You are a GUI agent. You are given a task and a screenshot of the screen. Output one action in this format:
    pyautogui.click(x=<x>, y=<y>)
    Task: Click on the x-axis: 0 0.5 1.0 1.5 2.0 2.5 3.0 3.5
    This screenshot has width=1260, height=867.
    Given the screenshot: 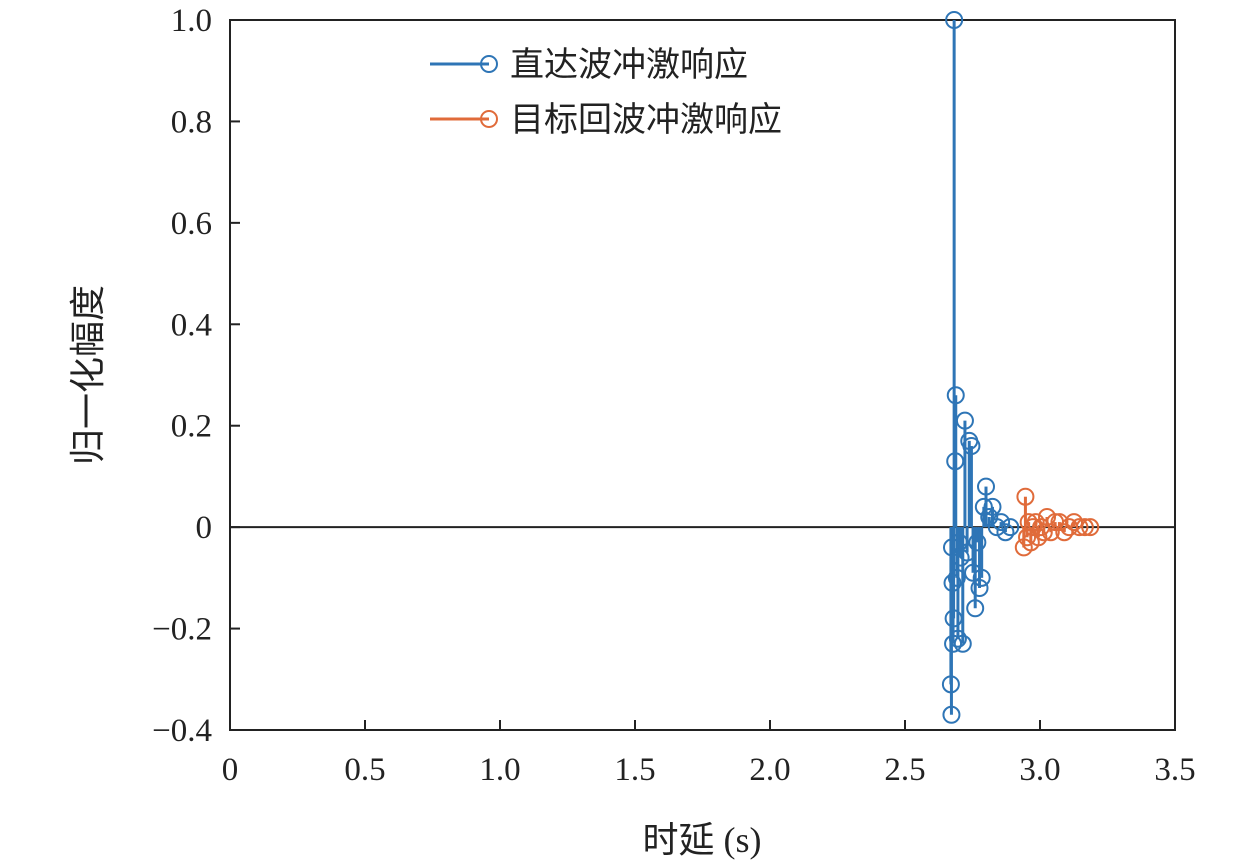 What is the action you would take?
    pyautogui.click(x=709, y=754)
    